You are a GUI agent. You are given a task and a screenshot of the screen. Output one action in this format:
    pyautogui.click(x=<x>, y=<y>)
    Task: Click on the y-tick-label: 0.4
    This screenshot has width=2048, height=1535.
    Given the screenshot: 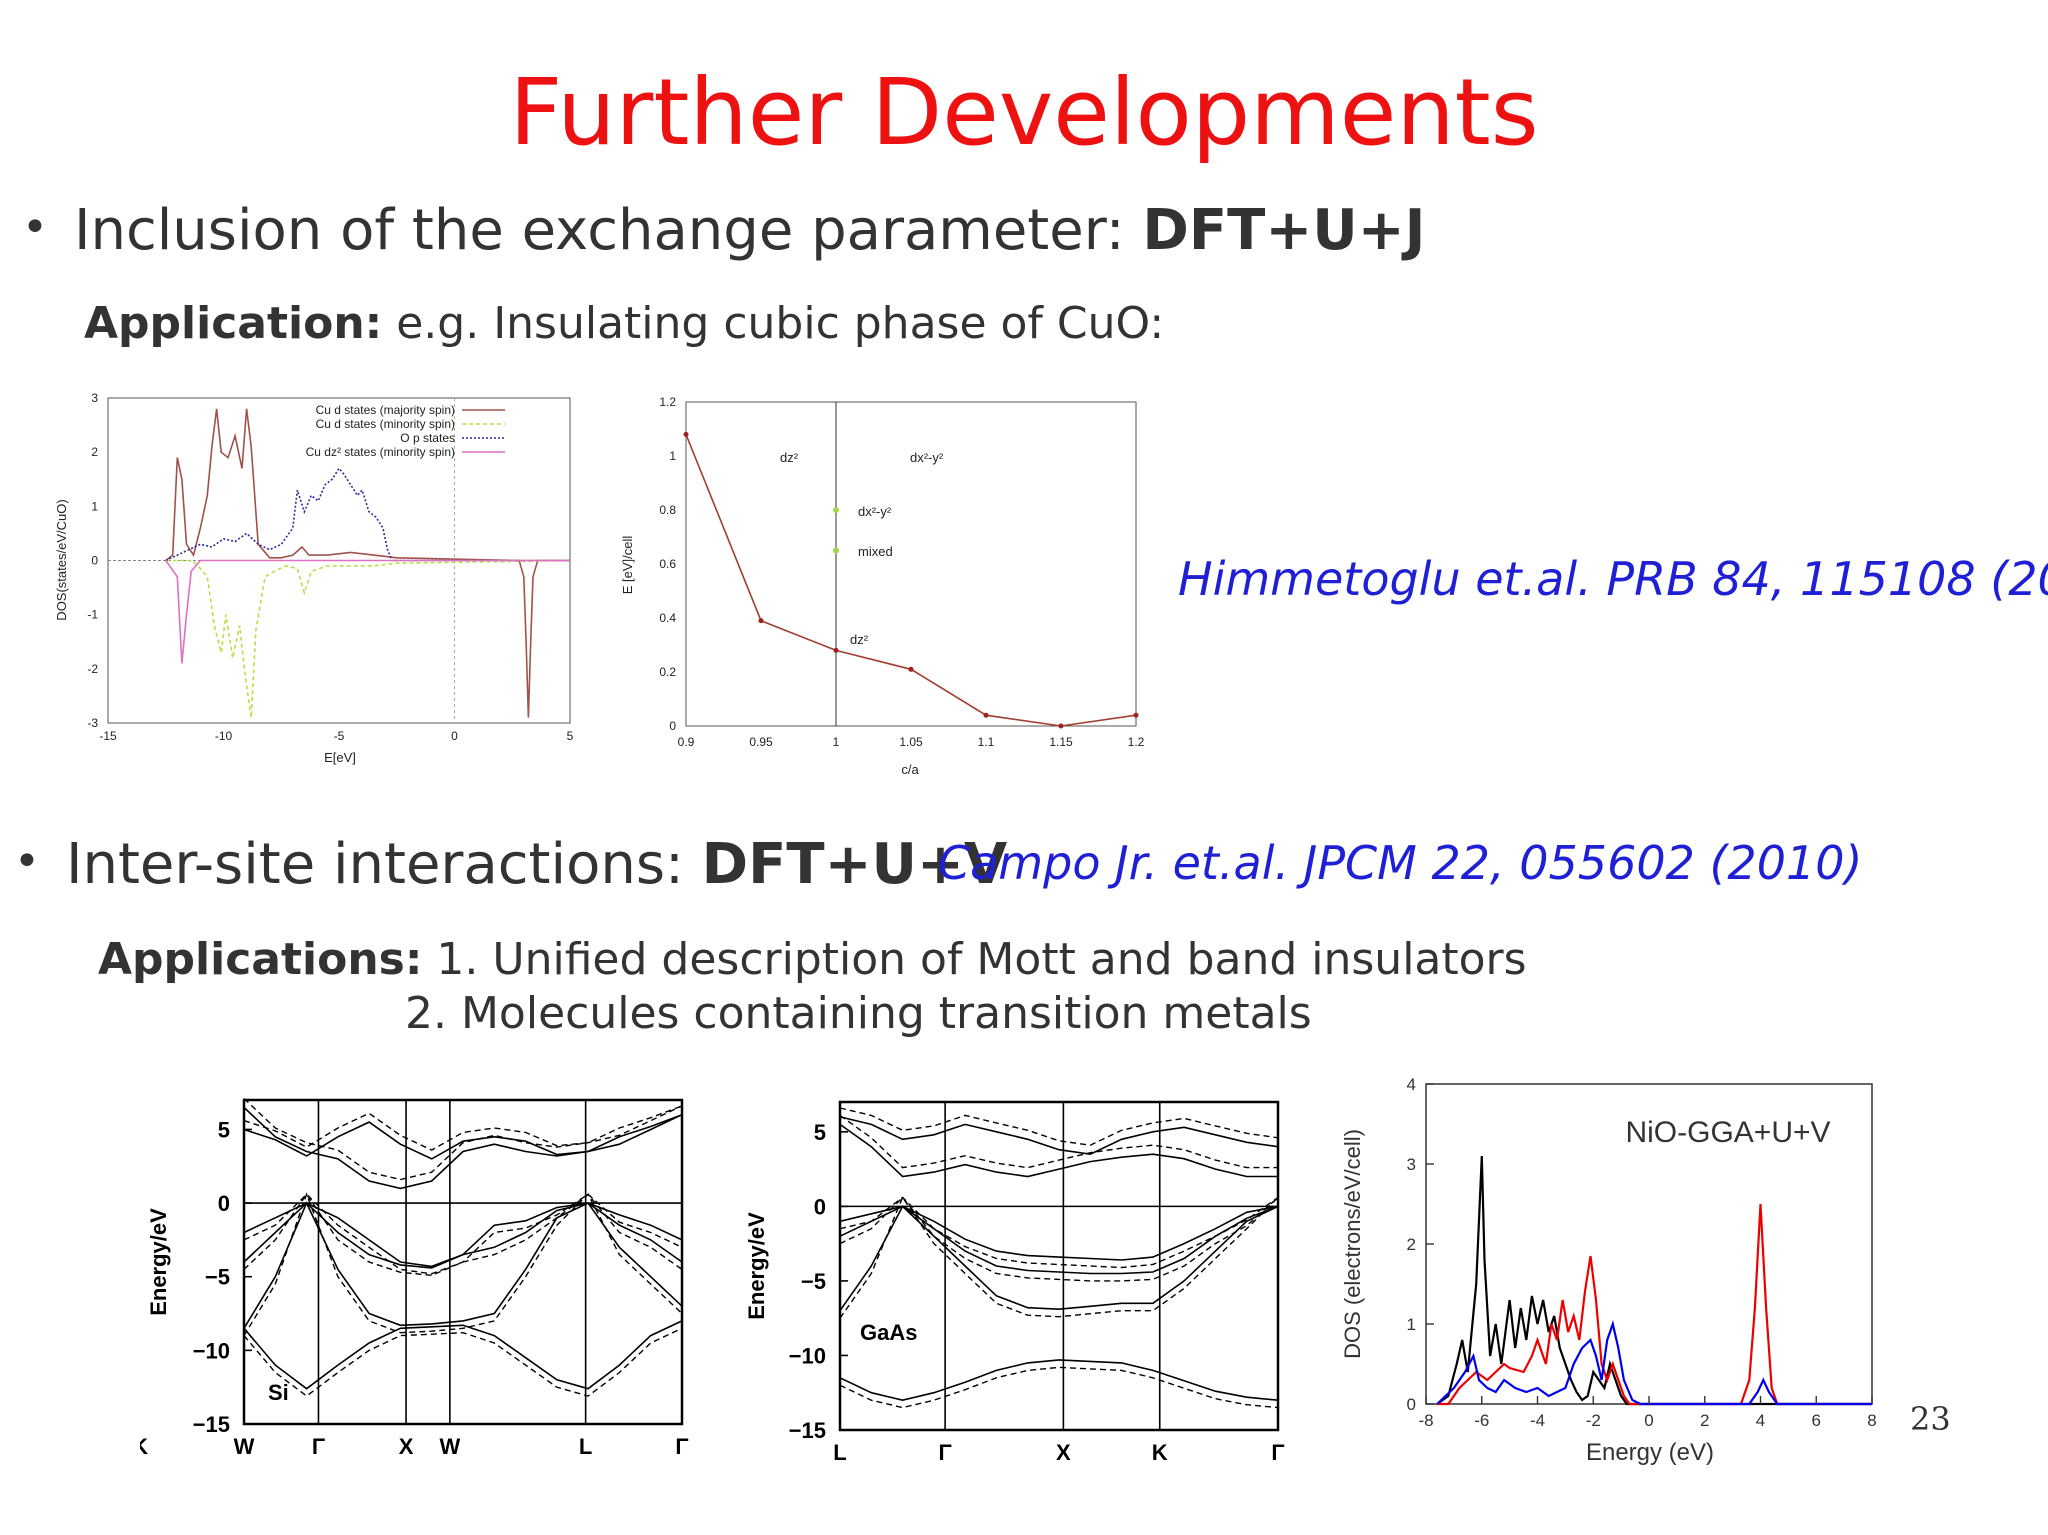 What is the action you would take?
    pyautogui.click(x=667, y=618)
    